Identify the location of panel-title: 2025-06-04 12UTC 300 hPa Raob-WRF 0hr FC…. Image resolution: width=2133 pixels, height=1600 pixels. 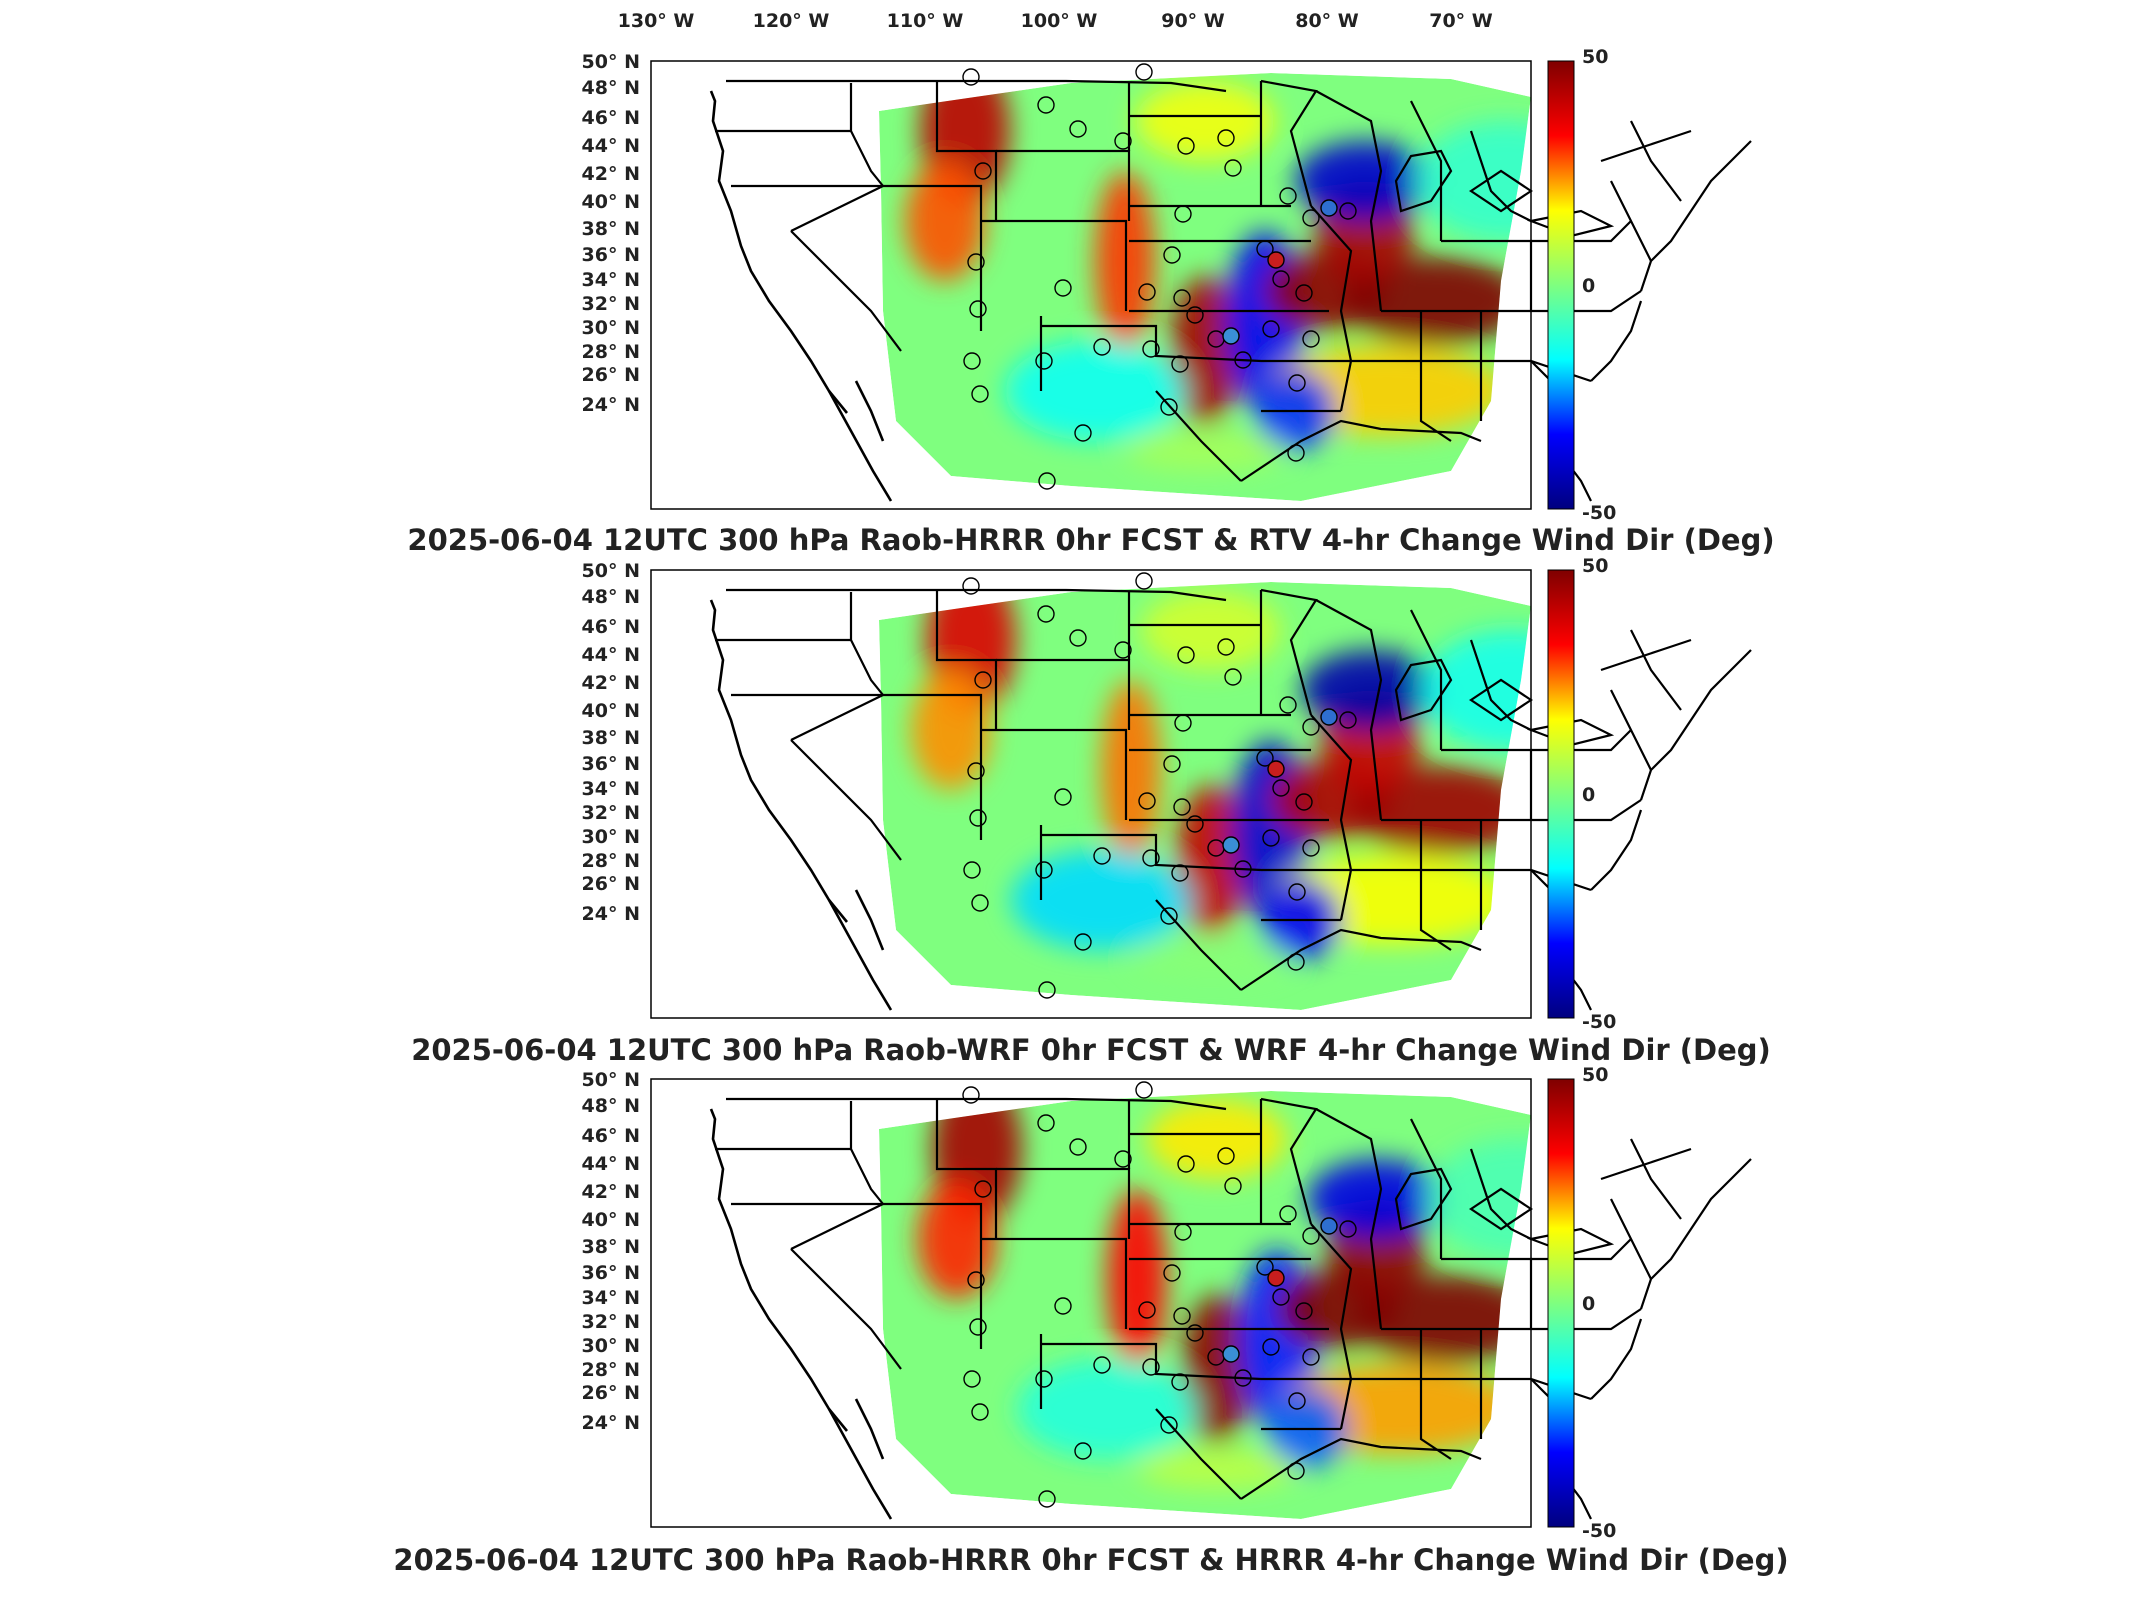
(1091, 1050).